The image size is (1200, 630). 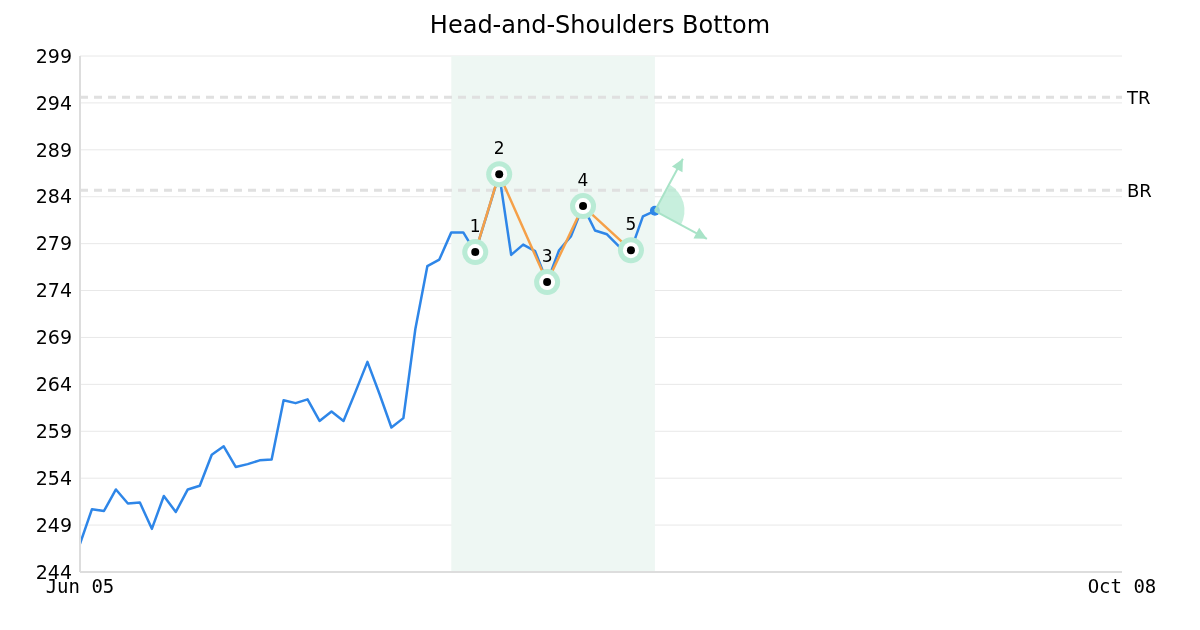 I want to click on y-tick-label: 269, so click(x=53, y=337).